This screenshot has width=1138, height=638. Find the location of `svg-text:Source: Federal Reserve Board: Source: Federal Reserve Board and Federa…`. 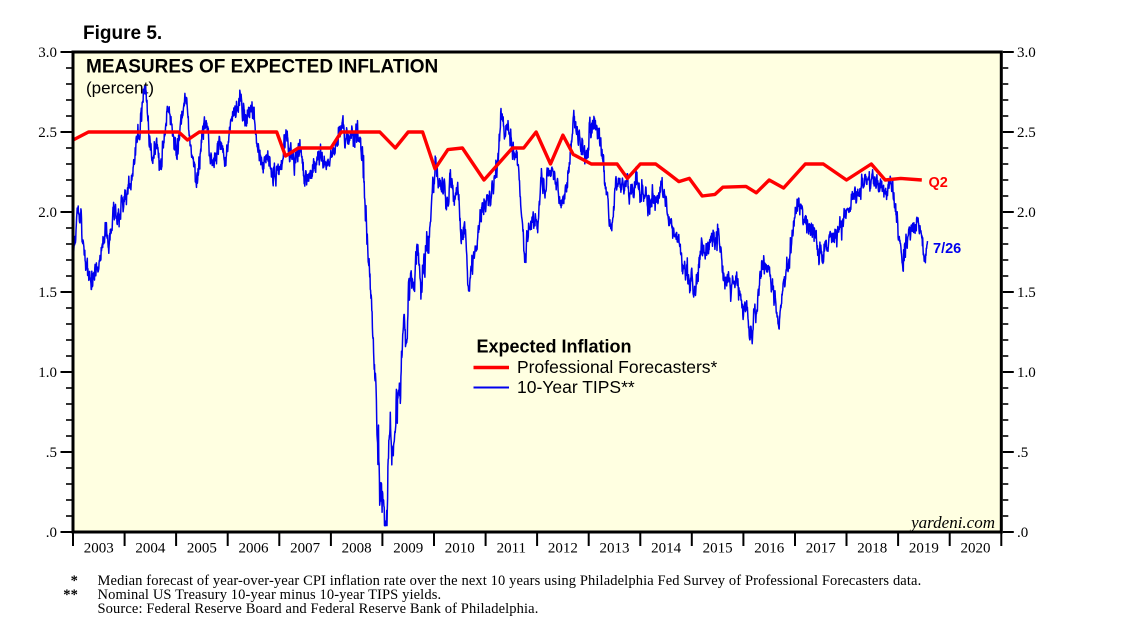

svg-text:Source: Federal Reserve Board: Source: Federal Reserve Board and Federa… is located at coordinates (318, 609).